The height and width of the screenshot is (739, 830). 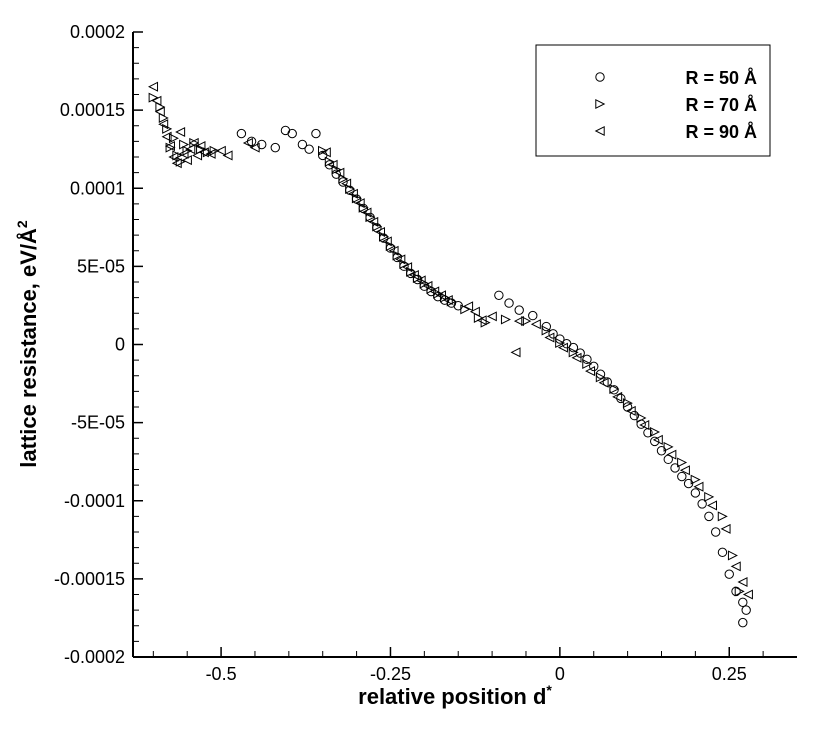 I want to click on y-tick-label: -0.00015, so click(x=89, y=579).